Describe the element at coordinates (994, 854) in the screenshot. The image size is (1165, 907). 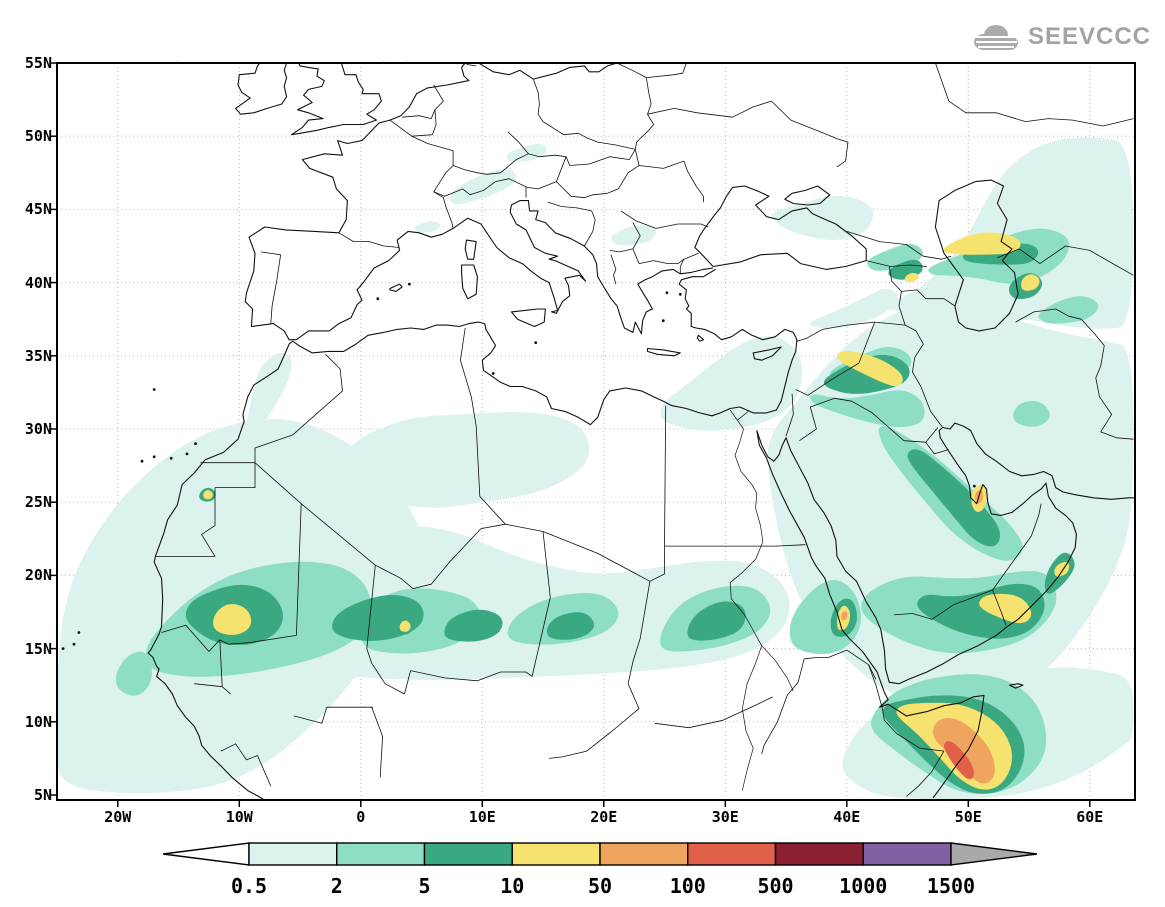
I see `colorbar-right-arrow` at that location.